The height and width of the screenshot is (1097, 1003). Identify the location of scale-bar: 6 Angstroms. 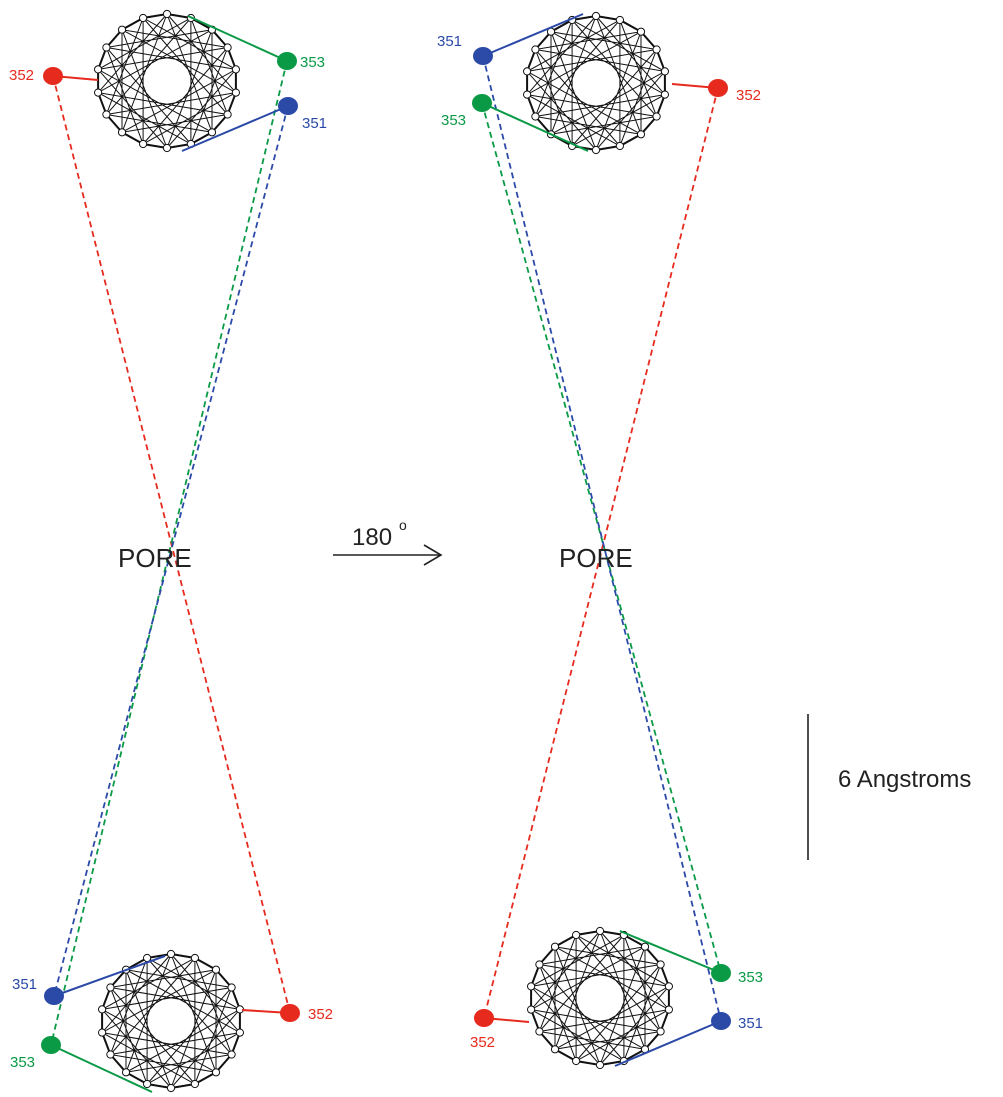
(889, 787).